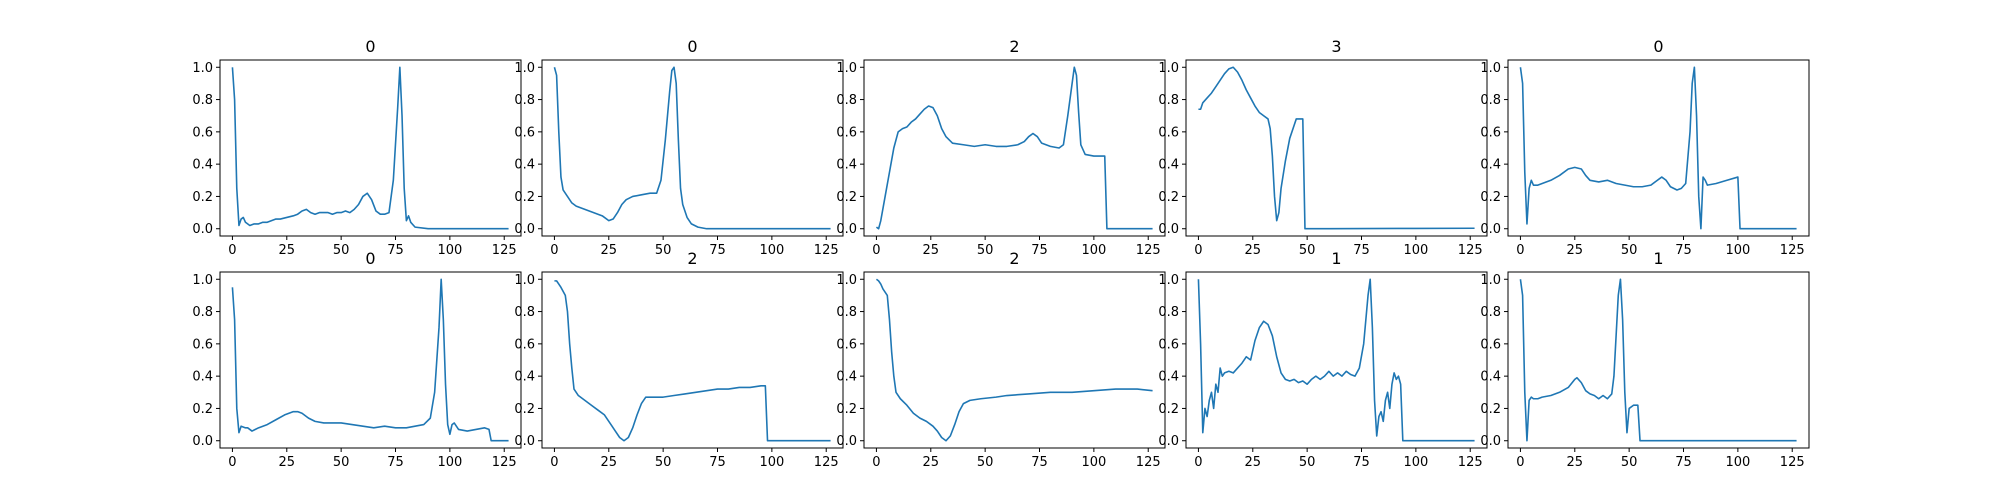 This screenshot has width=2000, height=500. I want to click on chart-panel-4: 3 0 25 50 75 100 125 0.0 0.2 0.4 0.6 0.8 1.0, so click(1323, 147).